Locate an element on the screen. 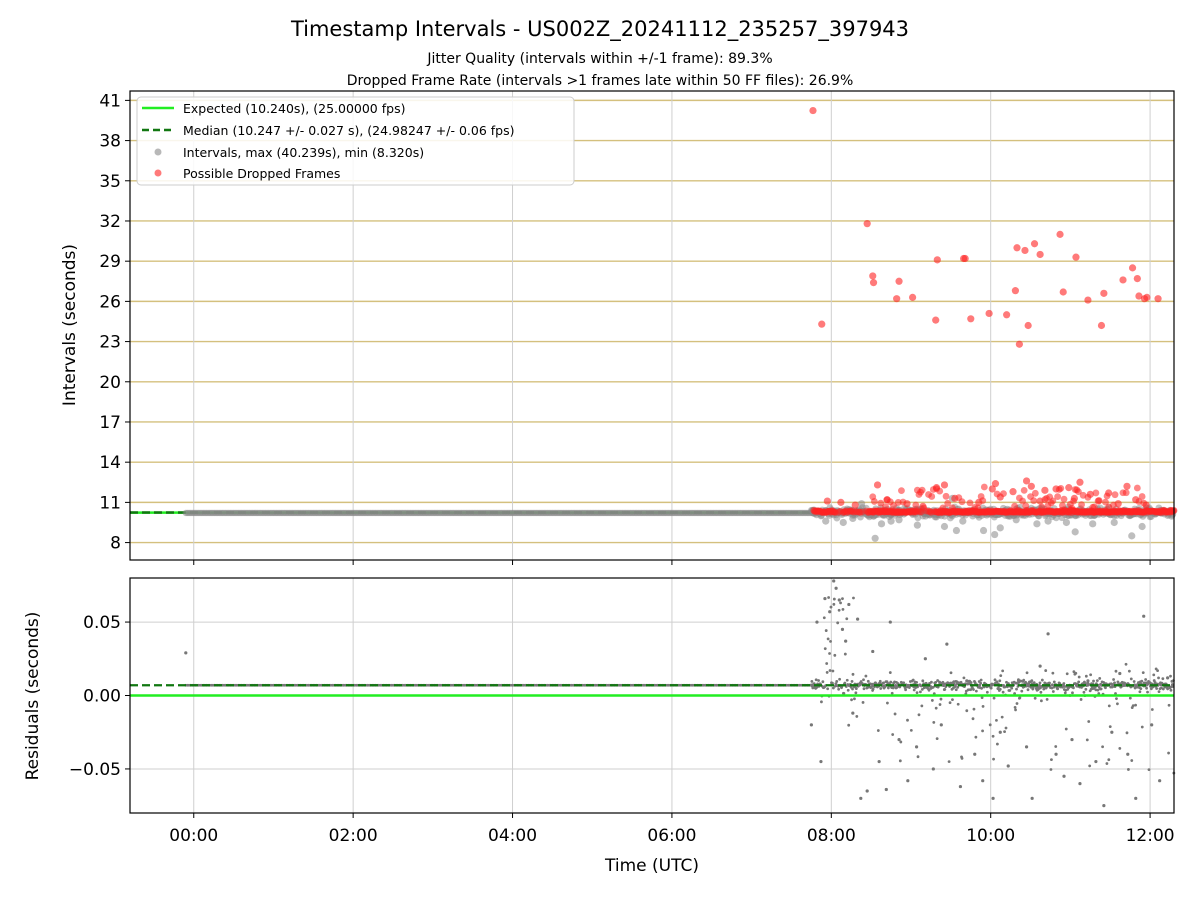  x-tick-label: 10:00 is located at coordinates (990, 836).